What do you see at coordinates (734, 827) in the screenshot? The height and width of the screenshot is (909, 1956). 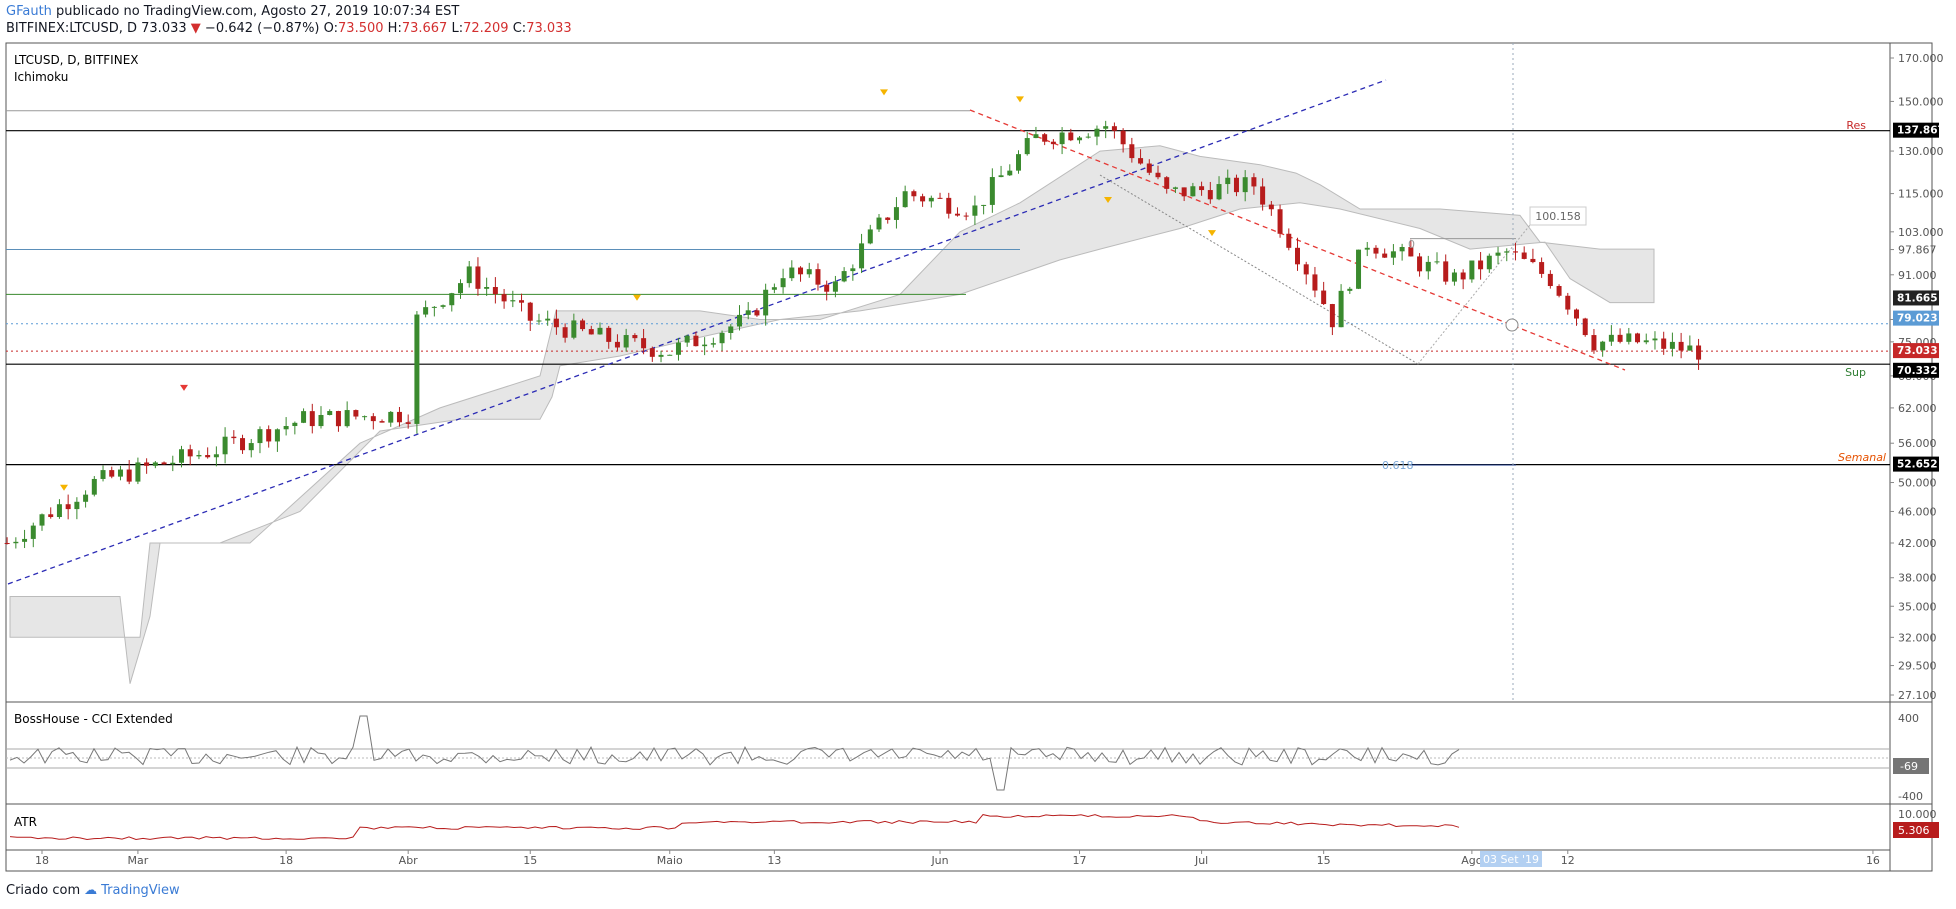 I see `atr-line` at bounding box center [734, 827].